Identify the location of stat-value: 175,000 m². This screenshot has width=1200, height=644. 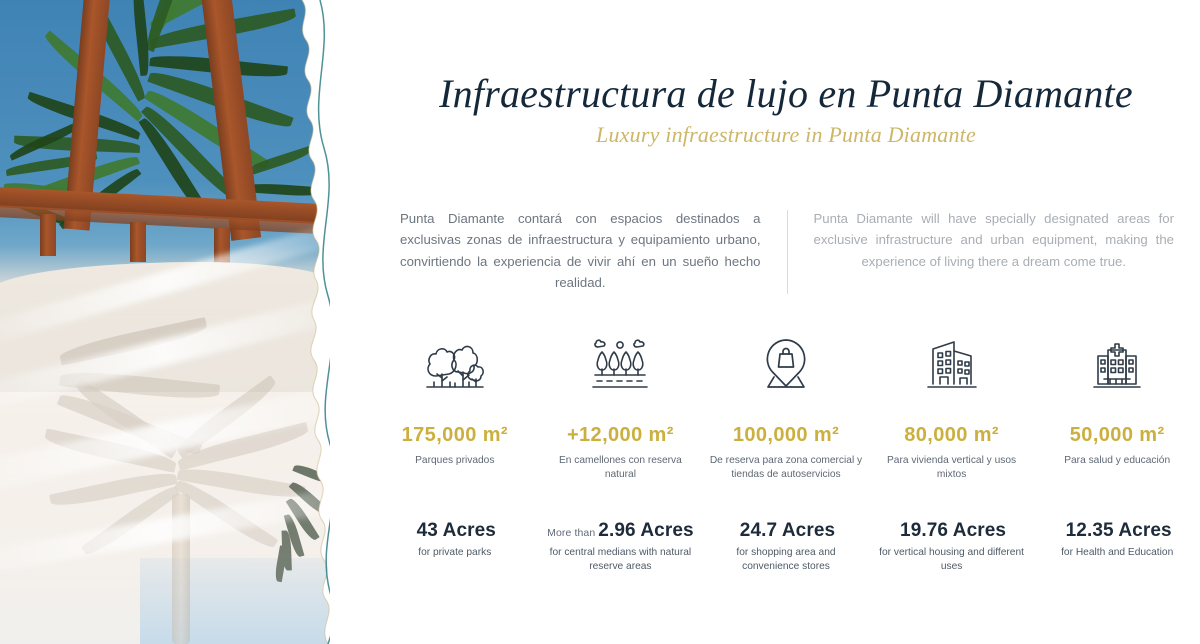
(454, 435).